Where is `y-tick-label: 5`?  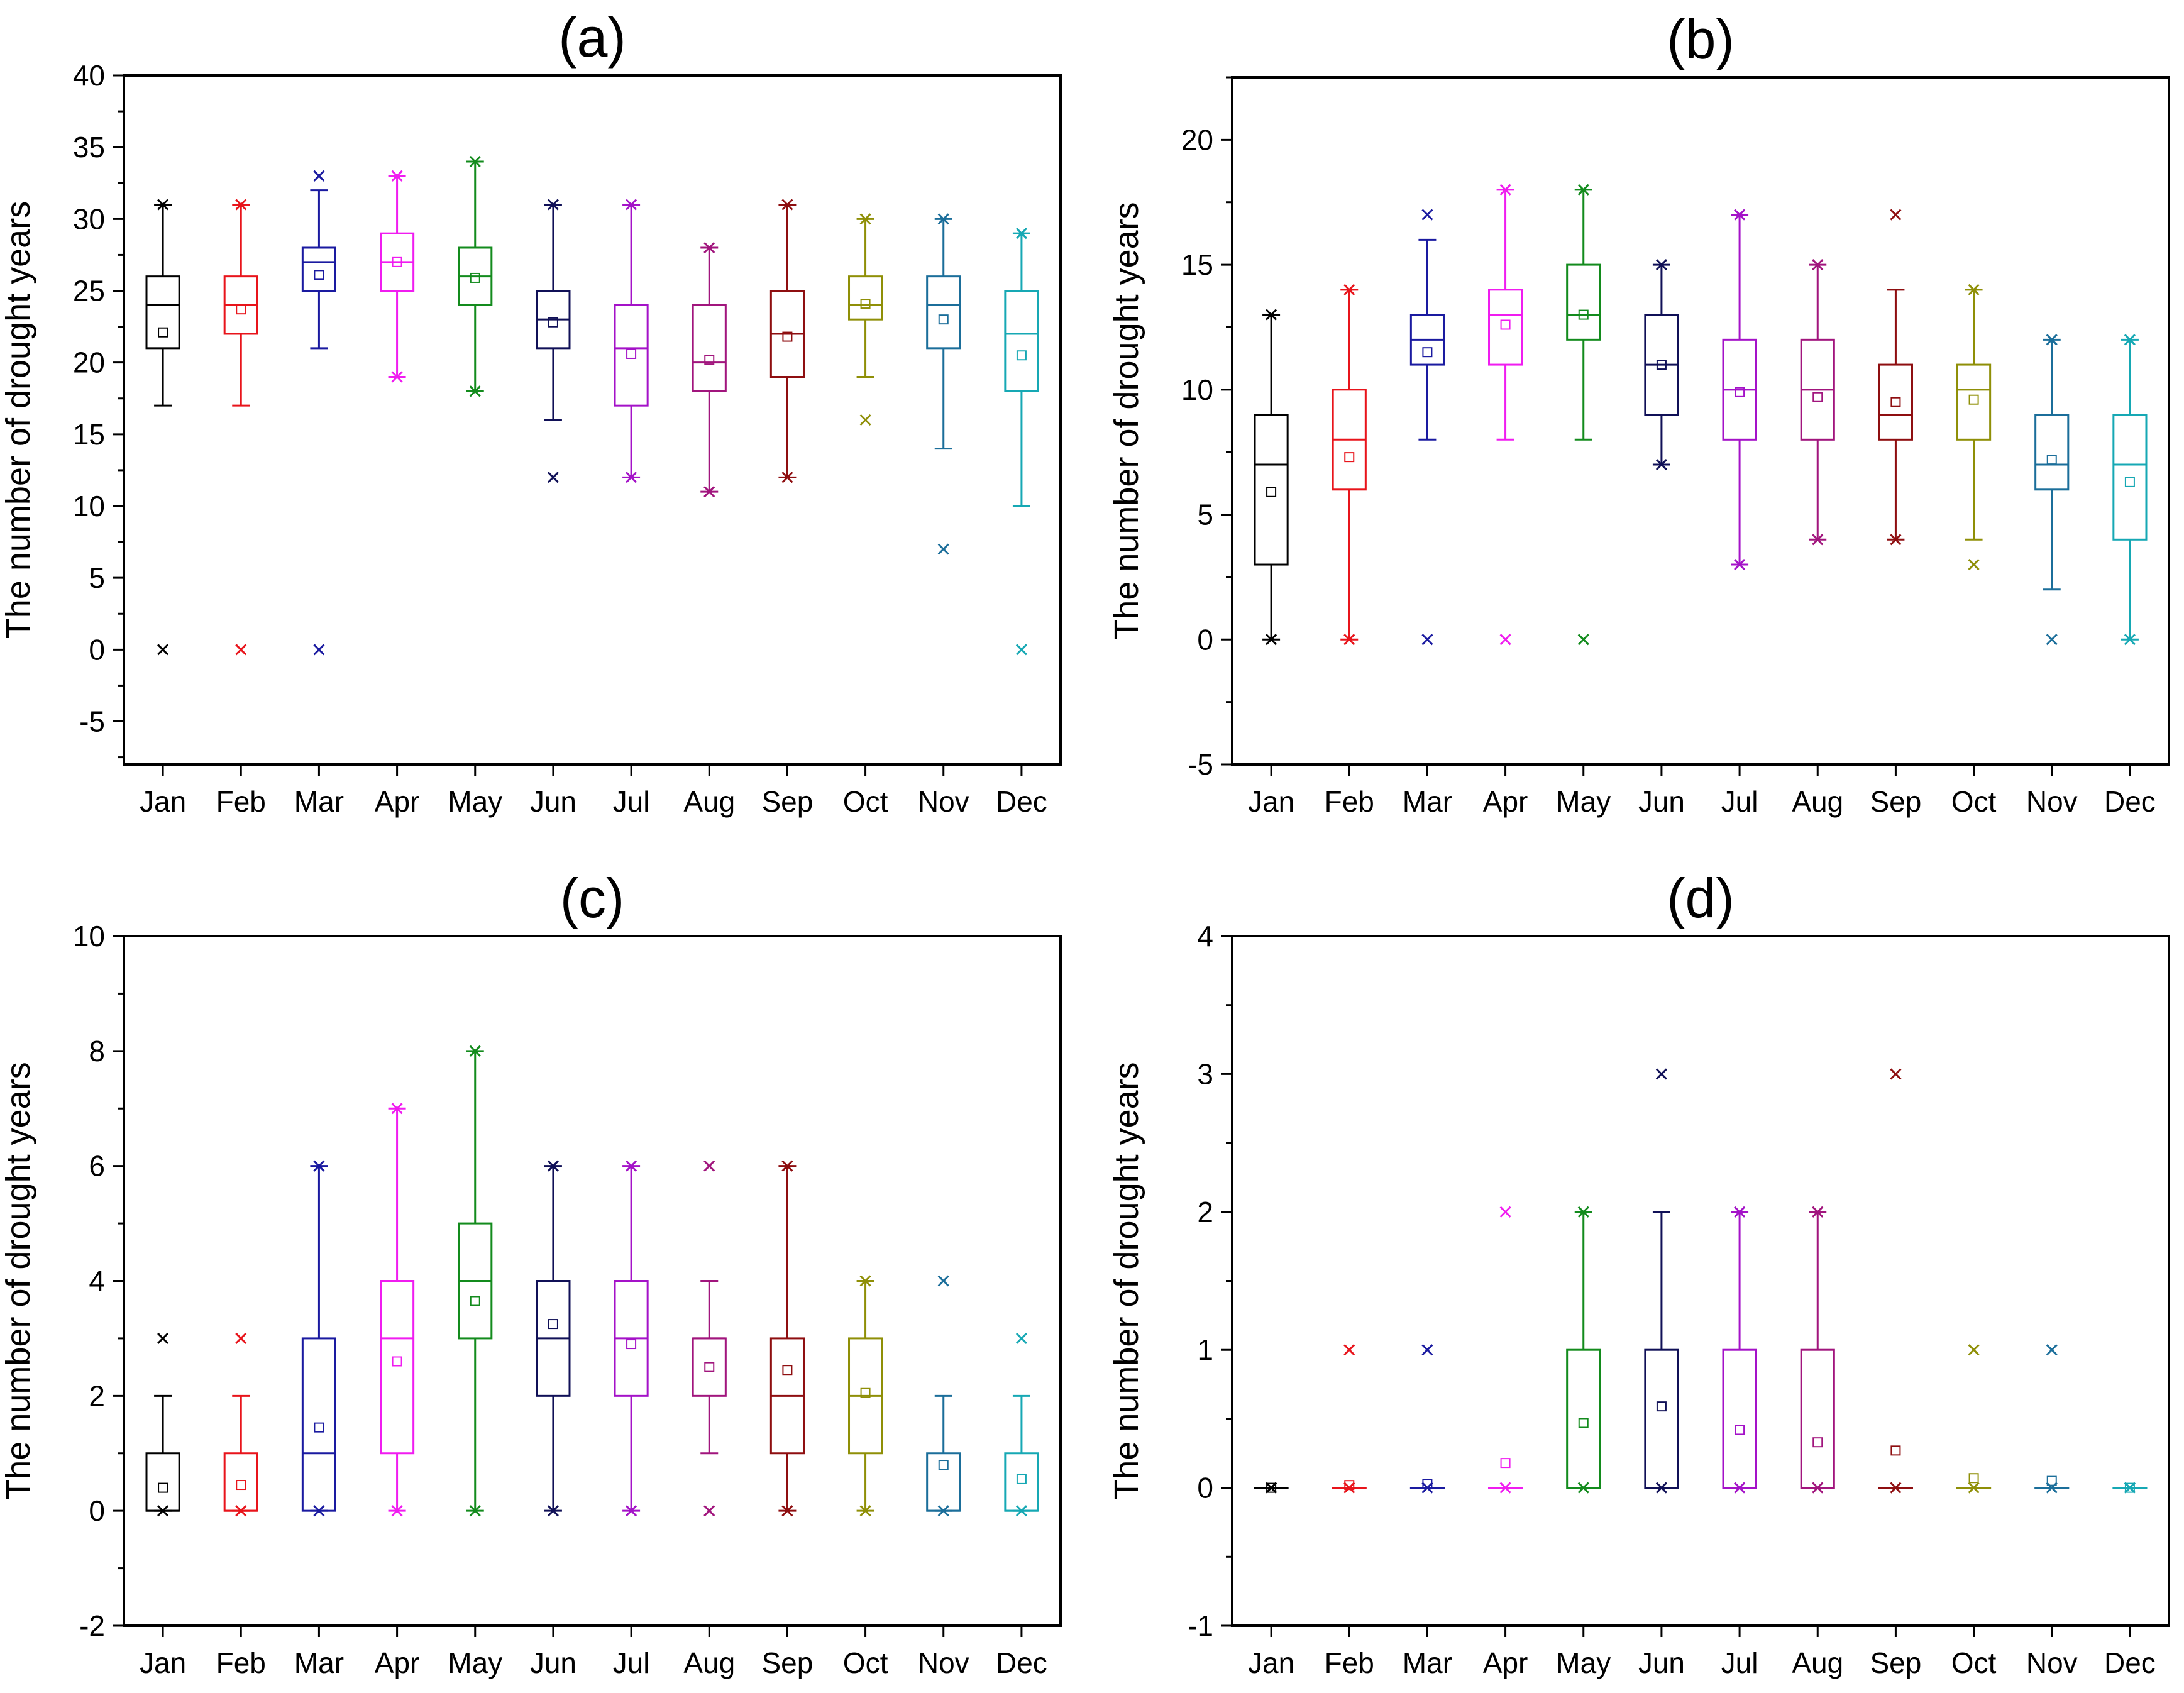
y-tick-label: 5 is located at coordinates (1205, 515).